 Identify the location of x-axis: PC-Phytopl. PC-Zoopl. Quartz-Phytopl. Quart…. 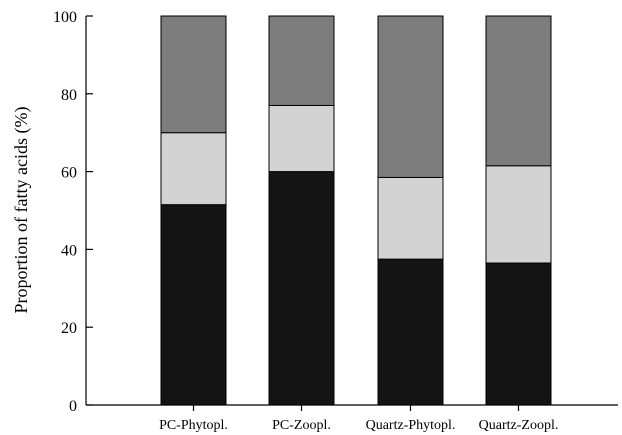
(352, 418).